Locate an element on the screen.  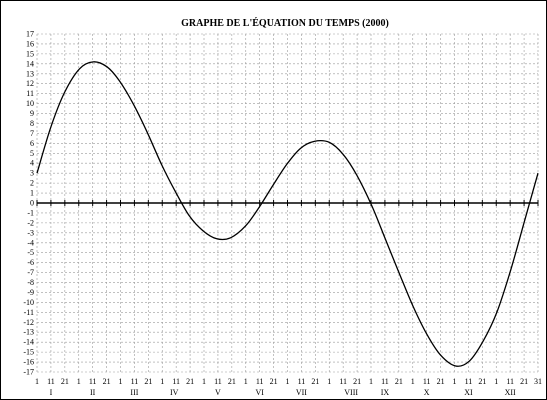
y-tick-label: -3 is located at coordinates (30, 232).